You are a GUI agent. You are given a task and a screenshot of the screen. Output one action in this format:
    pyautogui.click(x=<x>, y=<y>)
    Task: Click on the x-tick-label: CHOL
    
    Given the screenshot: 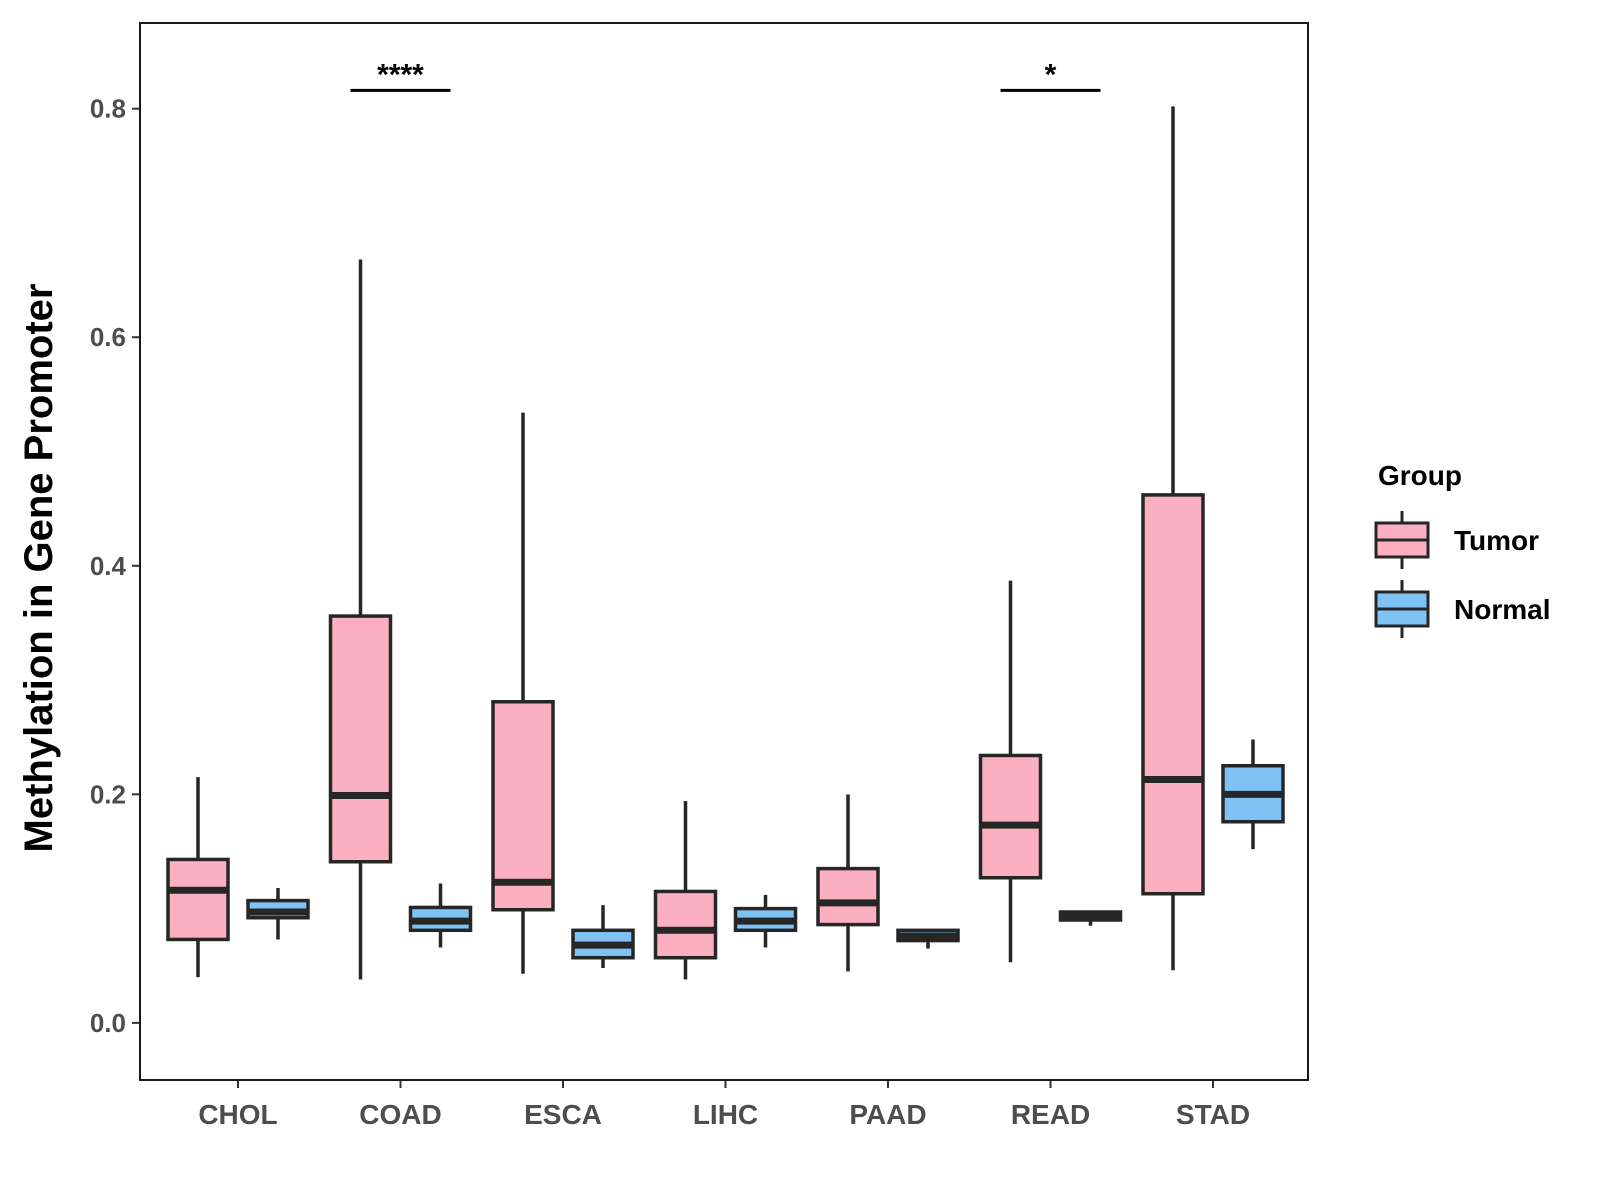 What is the action you would take?
    pyautogui.click(x=237, y=1114)
    